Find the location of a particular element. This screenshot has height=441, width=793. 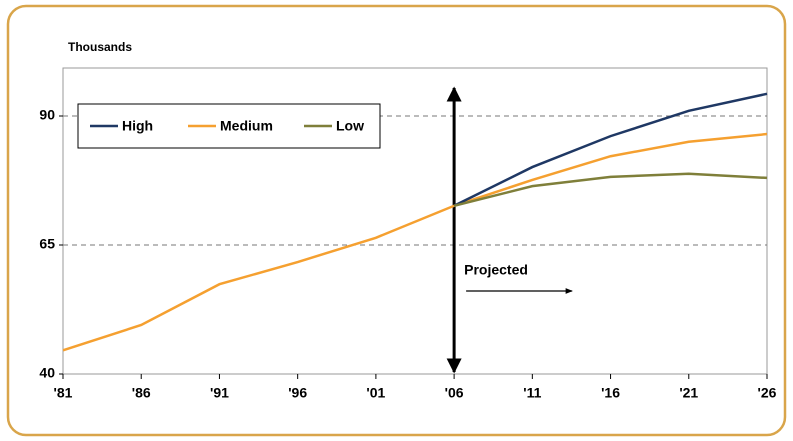

legend-label: Low is located at coordinates (350, 126).